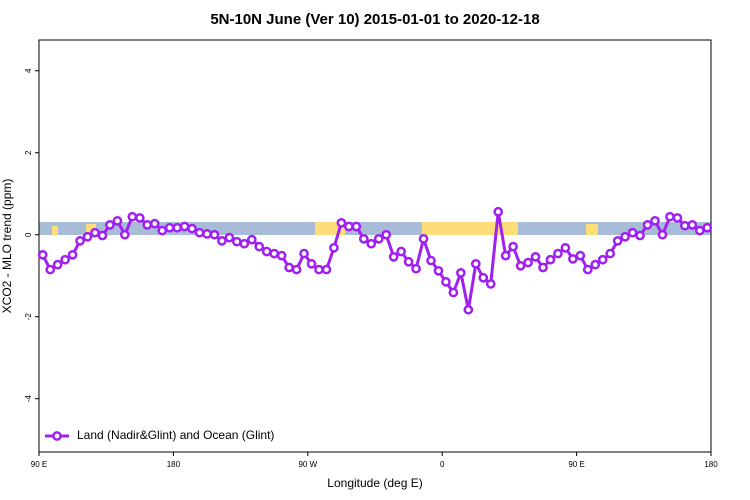 This screenshot has width=750, height=500. Describe the element at coordinates (28, 317) in the screenshot. I see `y-tick-label: -2` at that location.